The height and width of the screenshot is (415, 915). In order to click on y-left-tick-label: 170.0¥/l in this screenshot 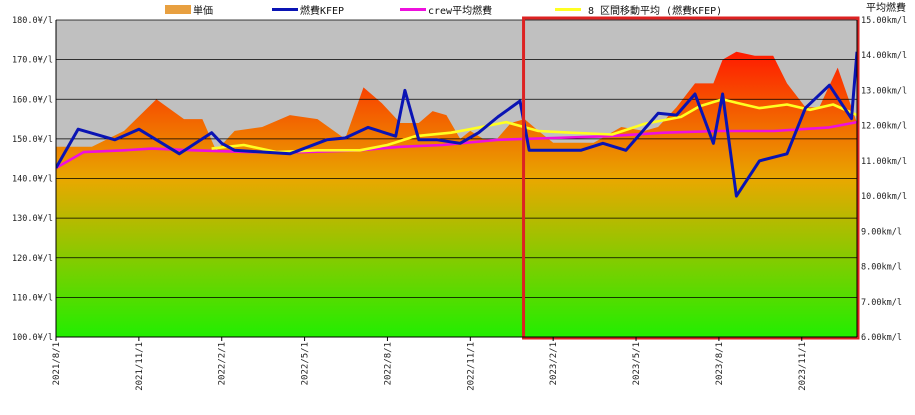, I will do `click(32, 61)`.